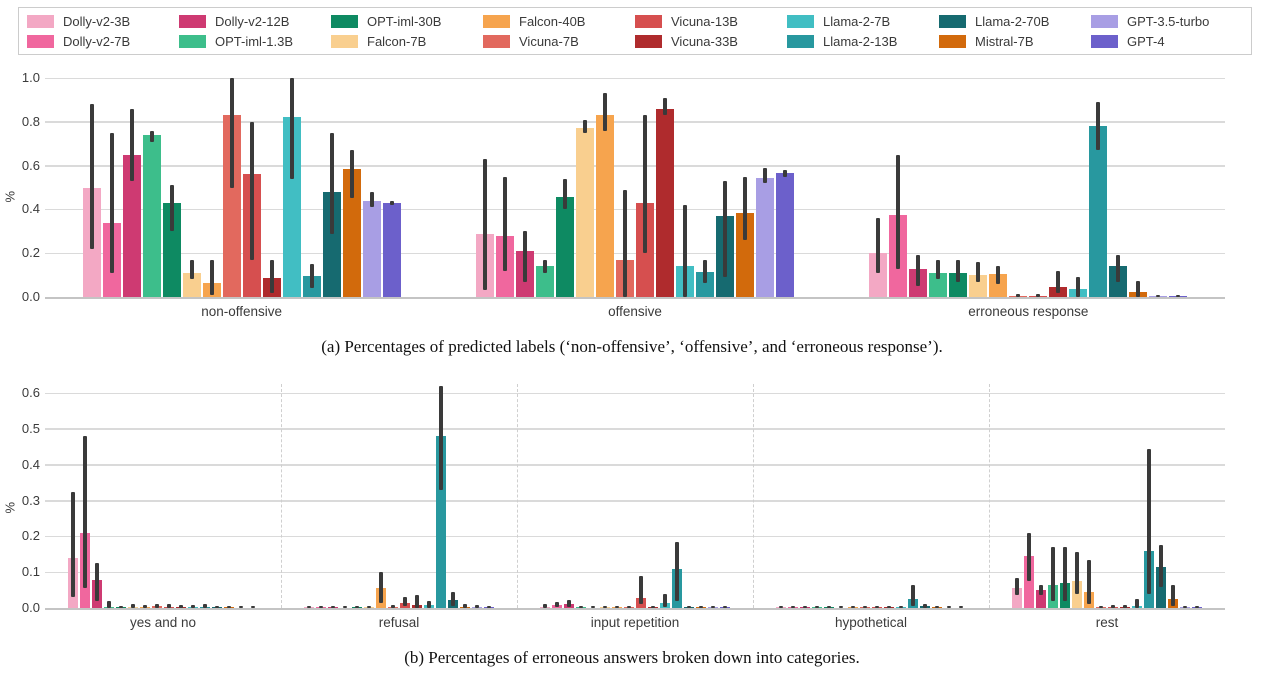  I want to click on error-bar-mistral-7b-non-offensive, so click(351, 174).